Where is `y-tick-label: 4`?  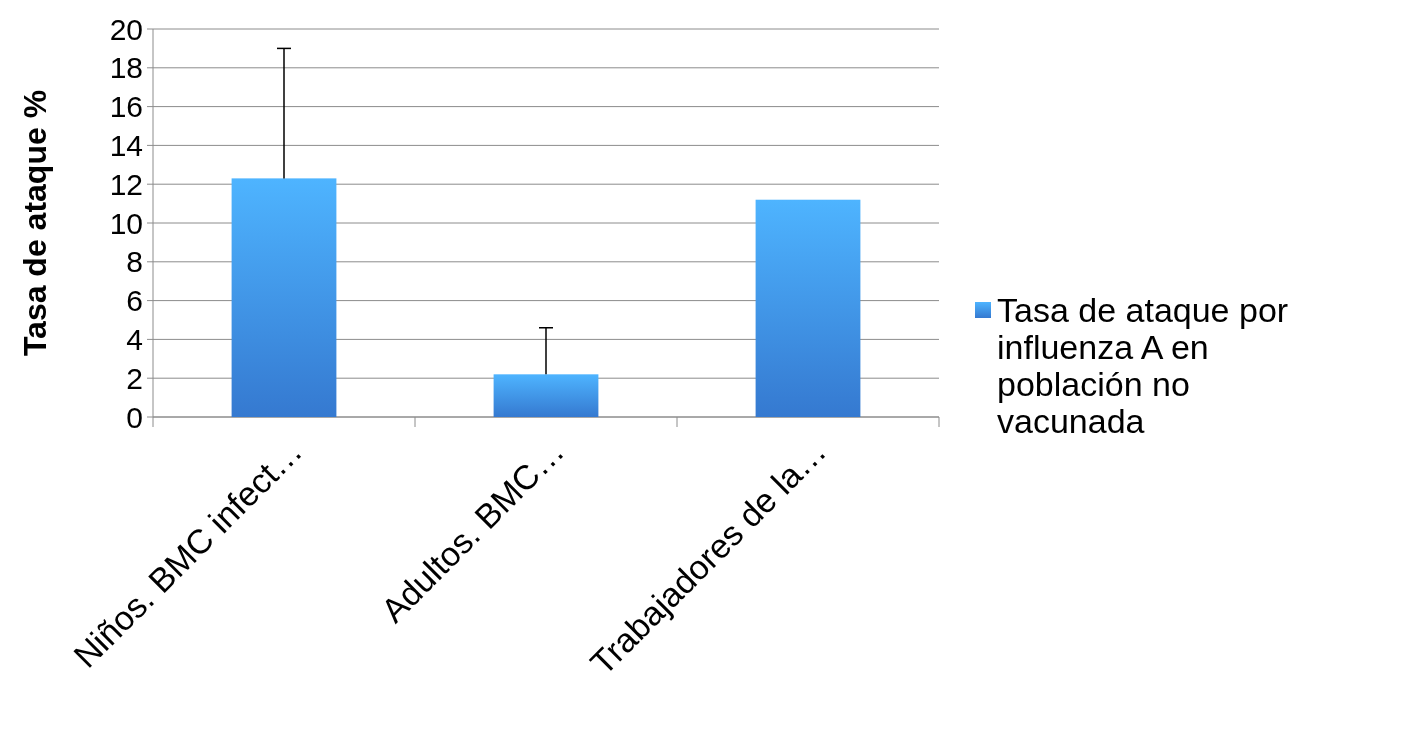
y-tick-label: 4 is located at coordinates (134, 339).